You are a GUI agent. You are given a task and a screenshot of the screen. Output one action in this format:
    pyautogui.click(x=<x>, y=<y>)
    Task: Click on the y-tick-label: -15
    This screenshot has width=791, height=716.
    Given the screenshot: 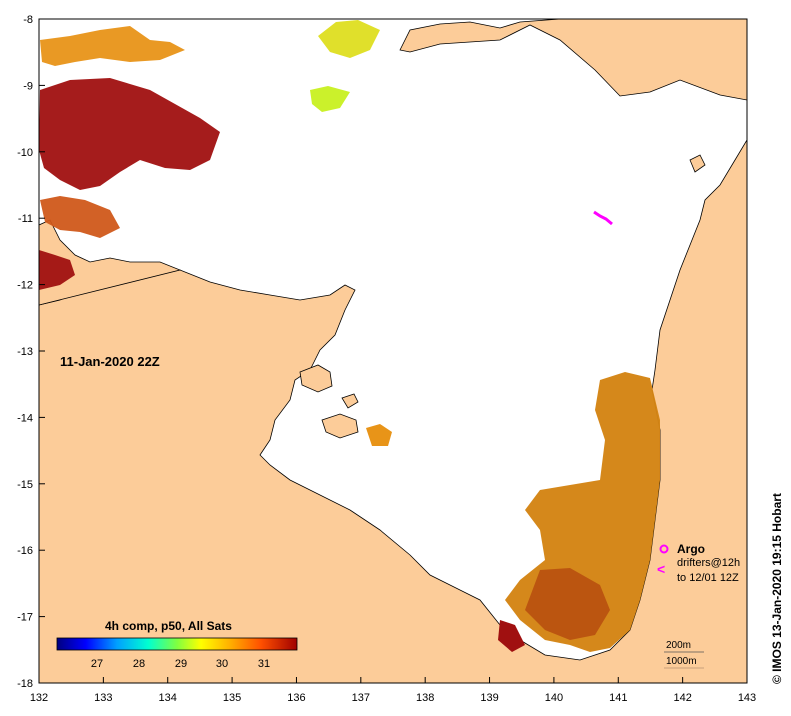 What is the action you would take?
    pyautogui.click(x=25, y=485)
    